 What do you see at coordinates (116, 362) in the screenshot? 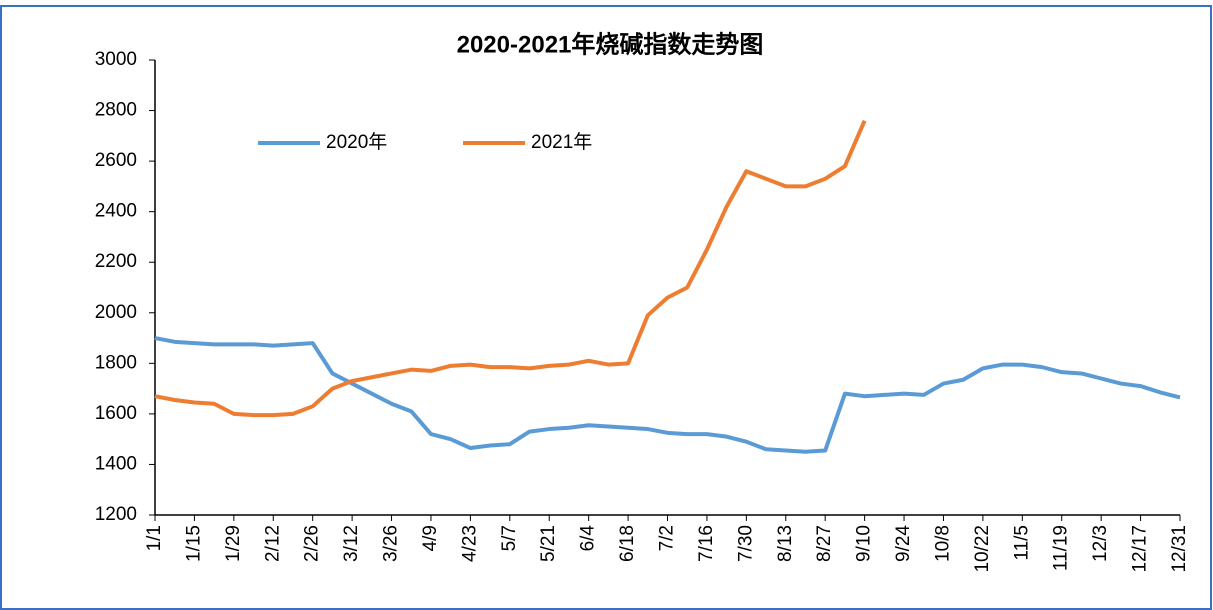
I see `y-tick-label: 1800` at bounding box center [116, 362].